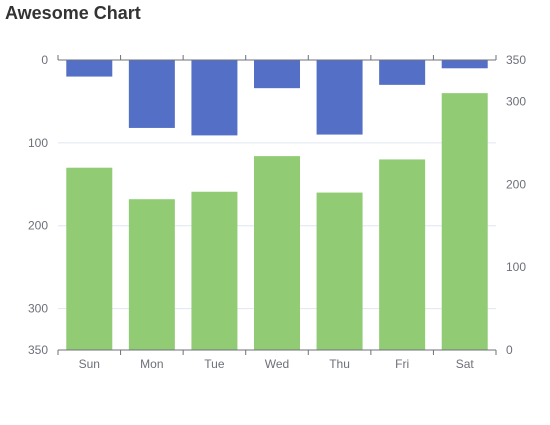  I want to click on x-tick-label: Sat, so click(465, 364).